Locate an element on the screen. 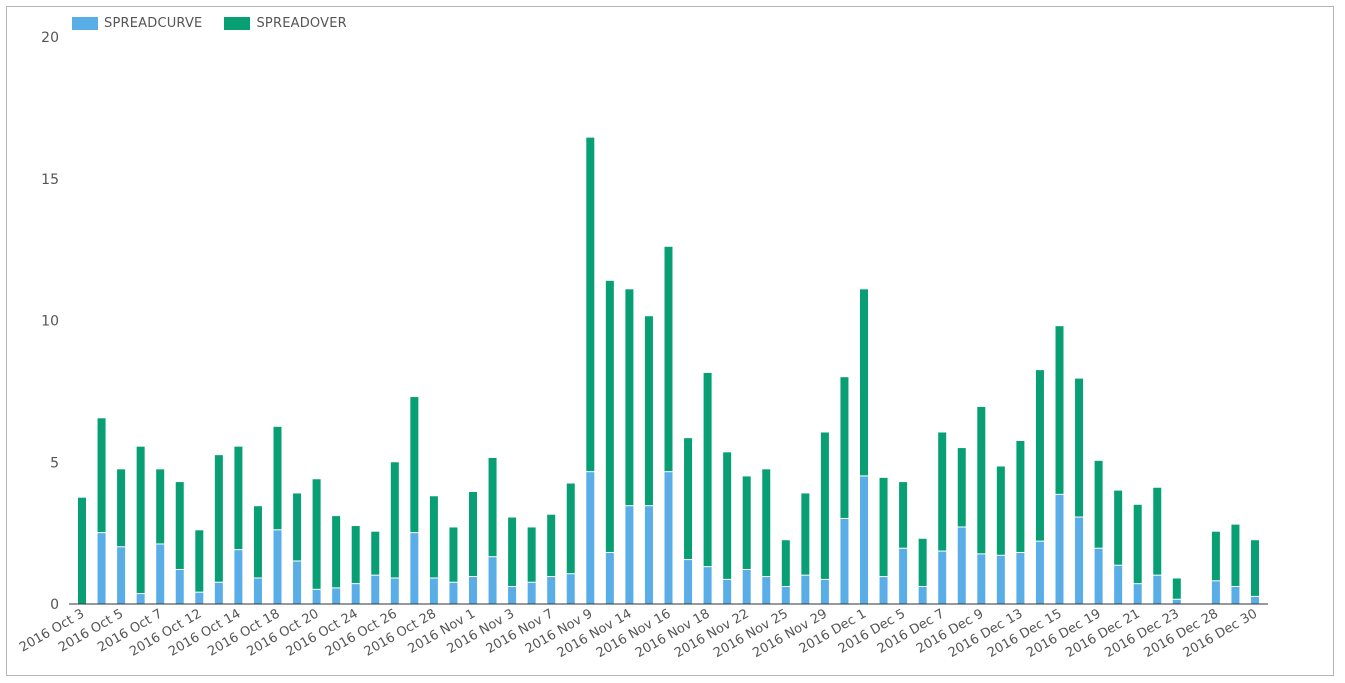 Image resolution: width=1345 pixels, height=683 pixels. legend-label-spreadover: SPREADOVER is located at coordinates (301, 23).